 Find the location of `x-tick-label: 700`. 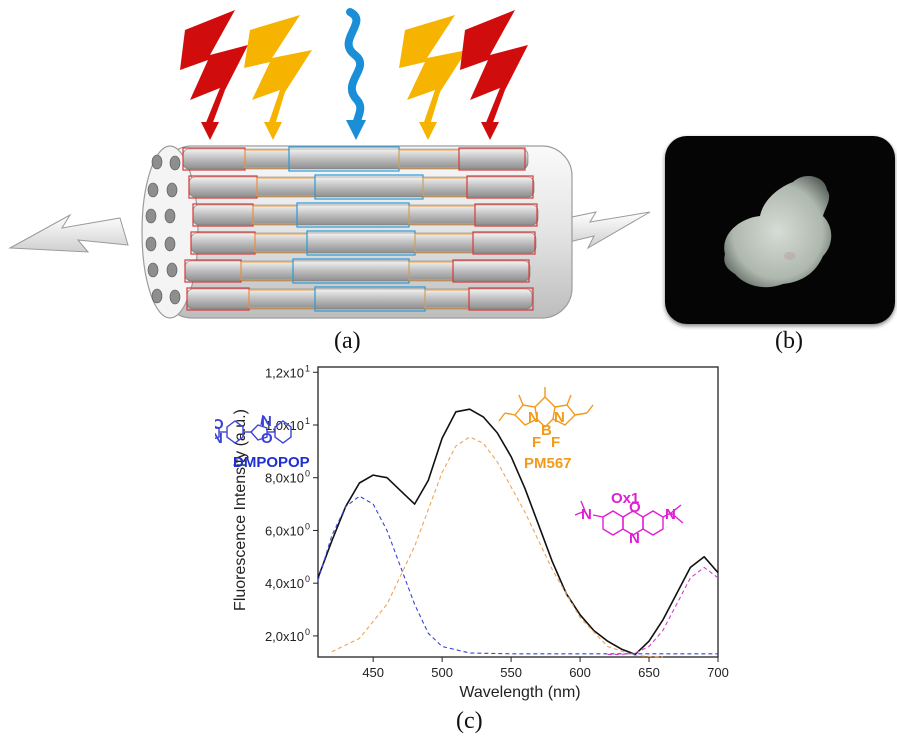

x-tick-label: 700 is located at coordinates (718, 672).